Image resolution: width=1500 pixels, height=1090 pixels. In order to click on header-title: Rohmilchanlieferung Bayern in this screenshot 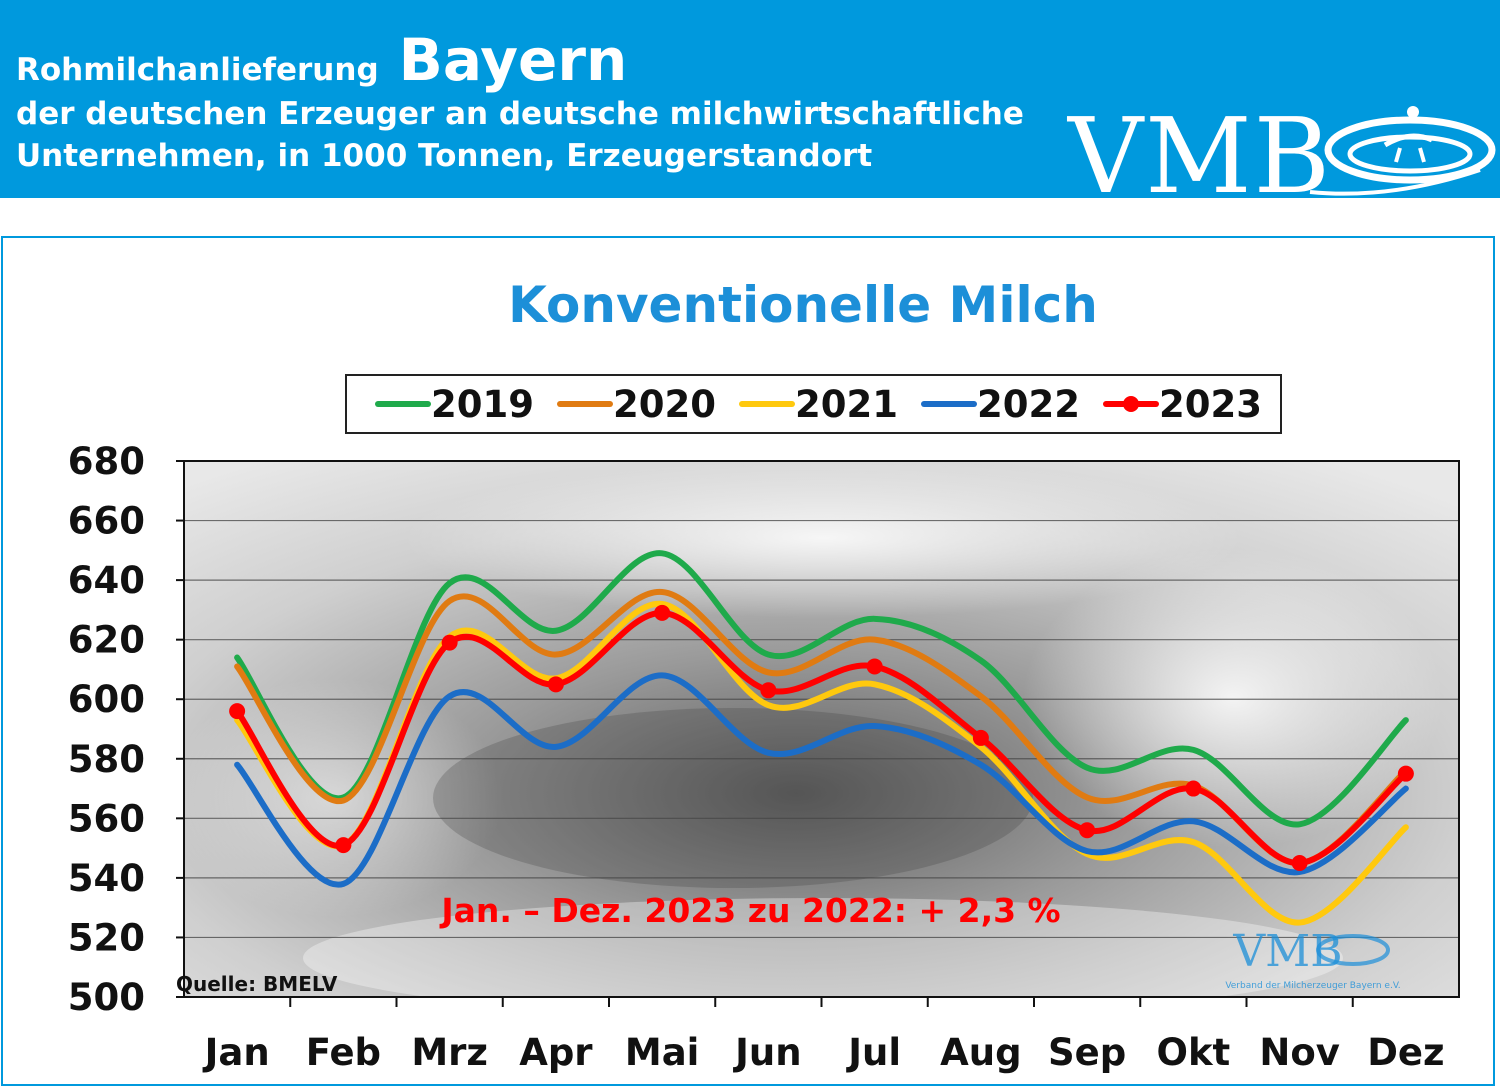, I will do `click(321, 60)`.